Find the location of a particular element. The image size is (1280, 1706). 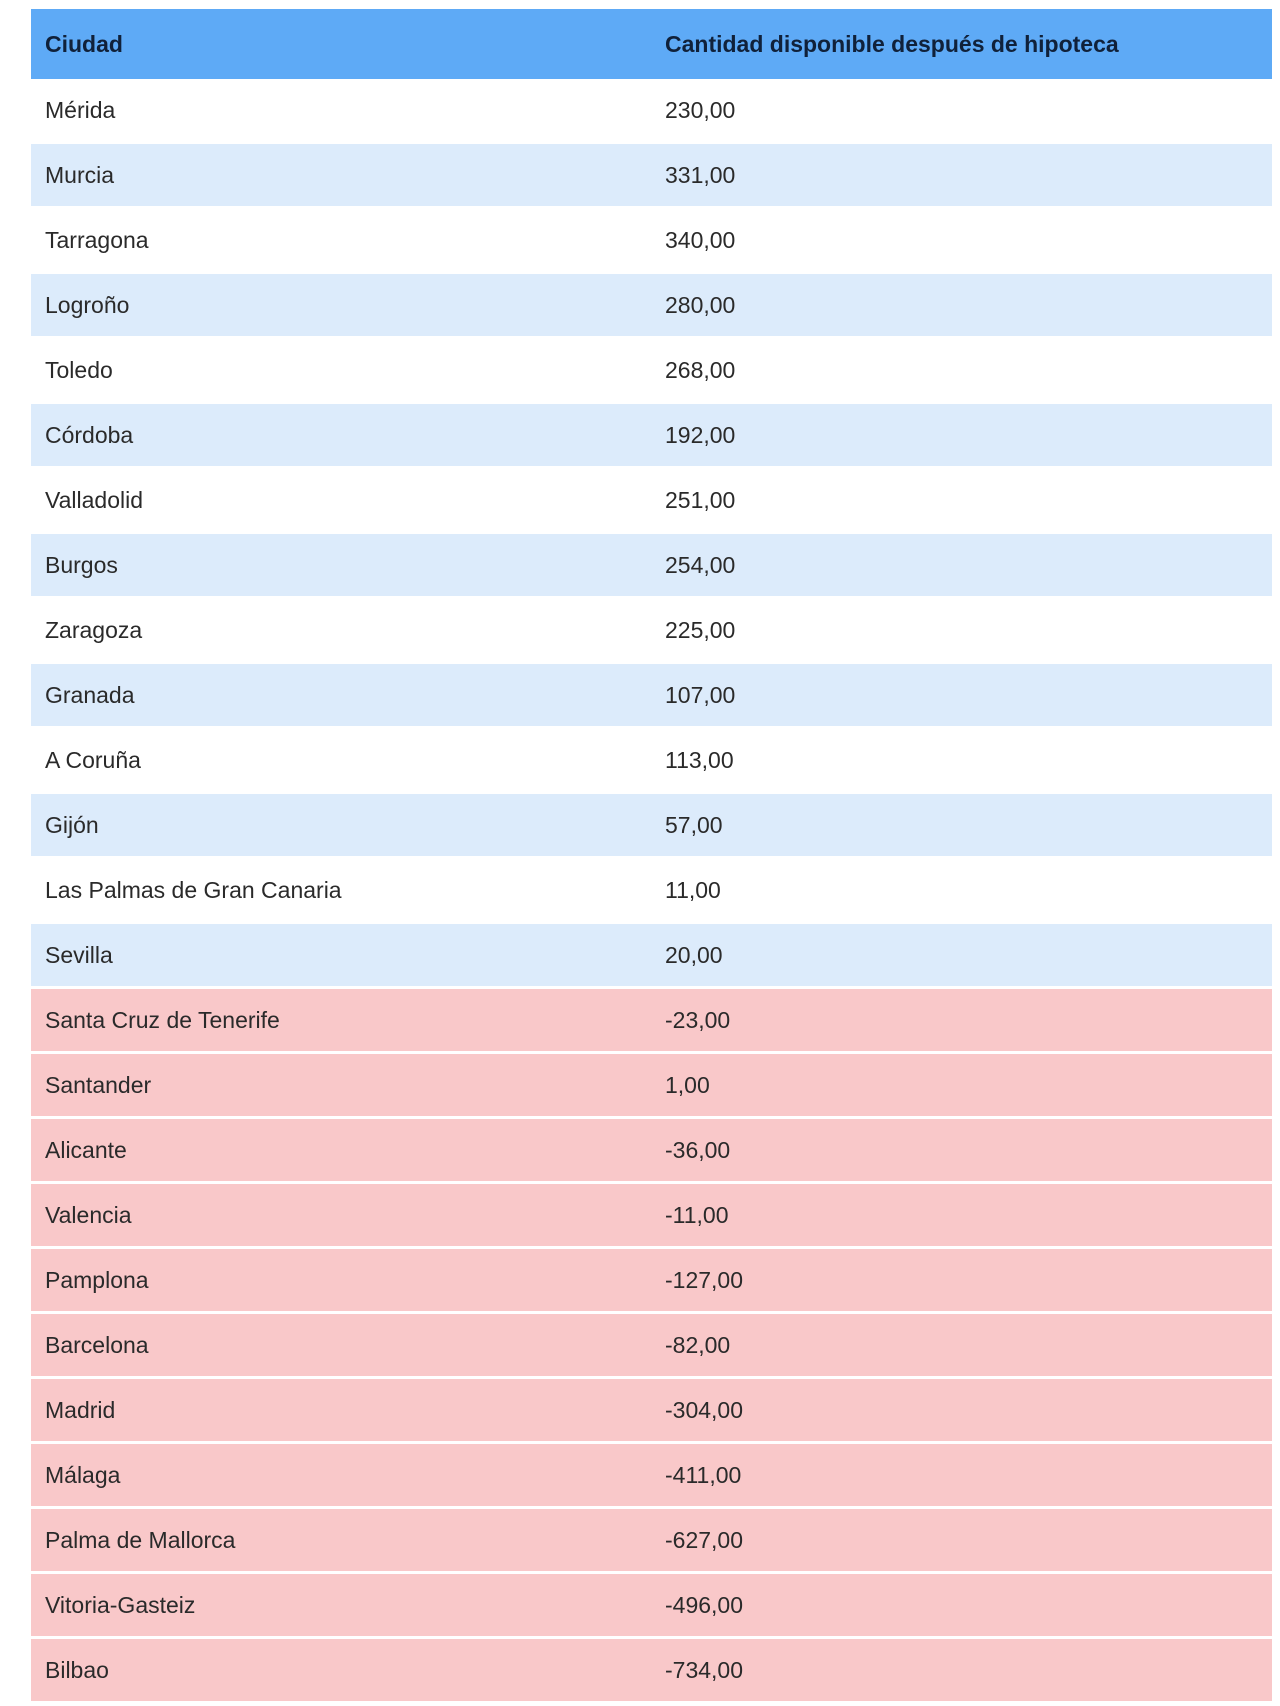

table-row: Santa Cruz de Tenerife -23,00 is located at coordinates (651, 1020).